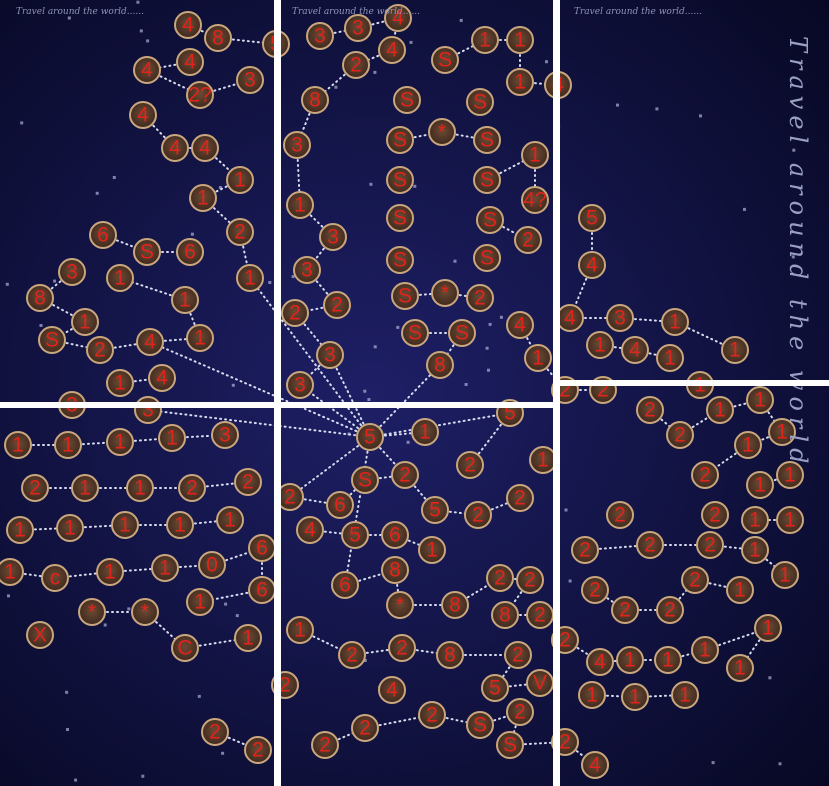  What do you see at coordinates (262, 548) in the screenshot?
I see `node-label: 6` at bounding box center [262, 548].